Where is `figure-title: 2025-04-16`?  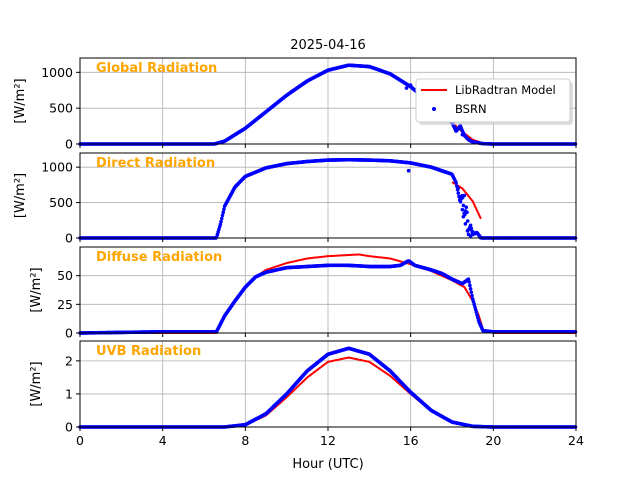
figure-title: 2025-04-16 is located at coordinates (328, 45).